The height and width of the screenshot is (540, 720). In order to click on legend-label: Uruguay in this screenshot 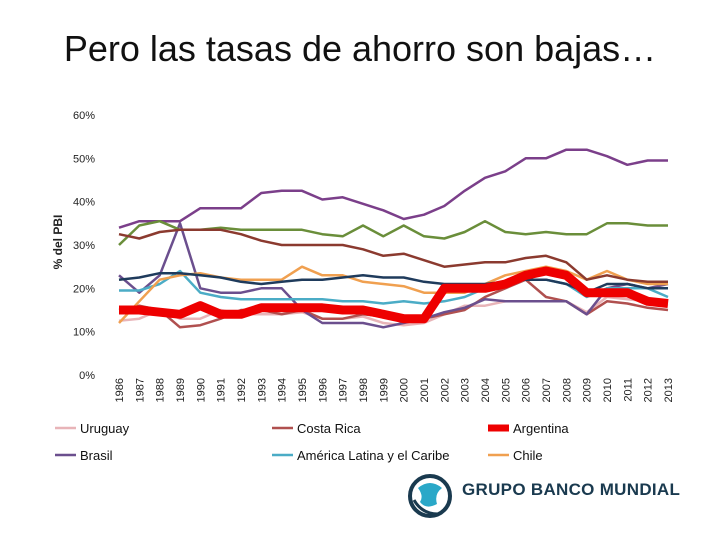, I will do `click(105, 428)`.